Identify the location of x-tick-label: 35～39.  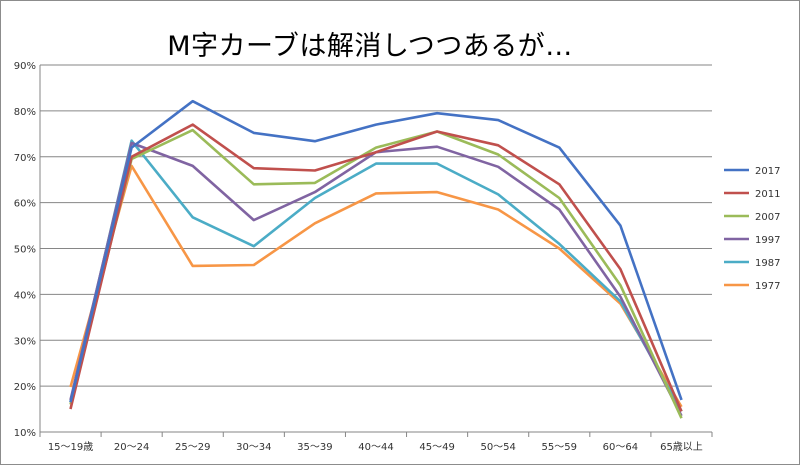
(314, 447).